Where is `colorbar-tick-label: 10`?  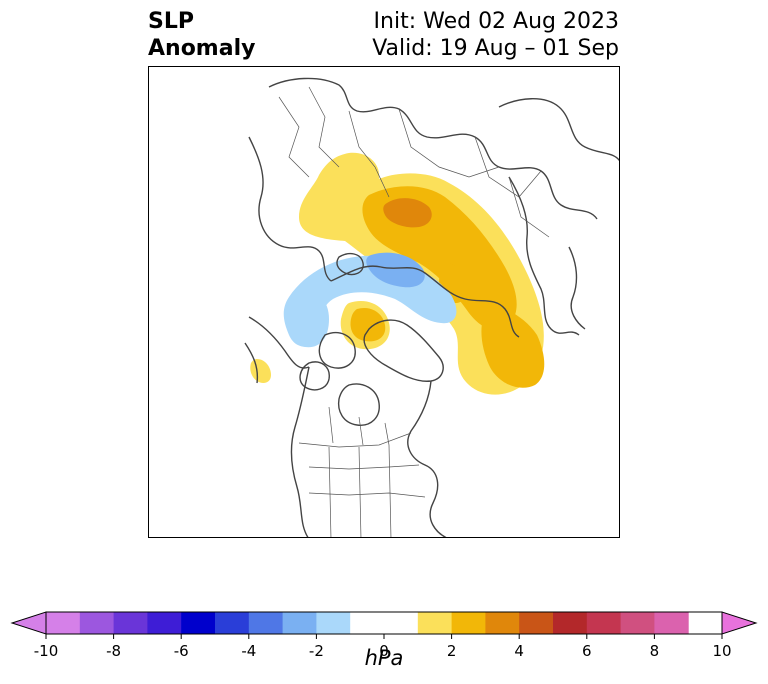 colorbar-tick-label: 10 is located at coordinates (721, 651).